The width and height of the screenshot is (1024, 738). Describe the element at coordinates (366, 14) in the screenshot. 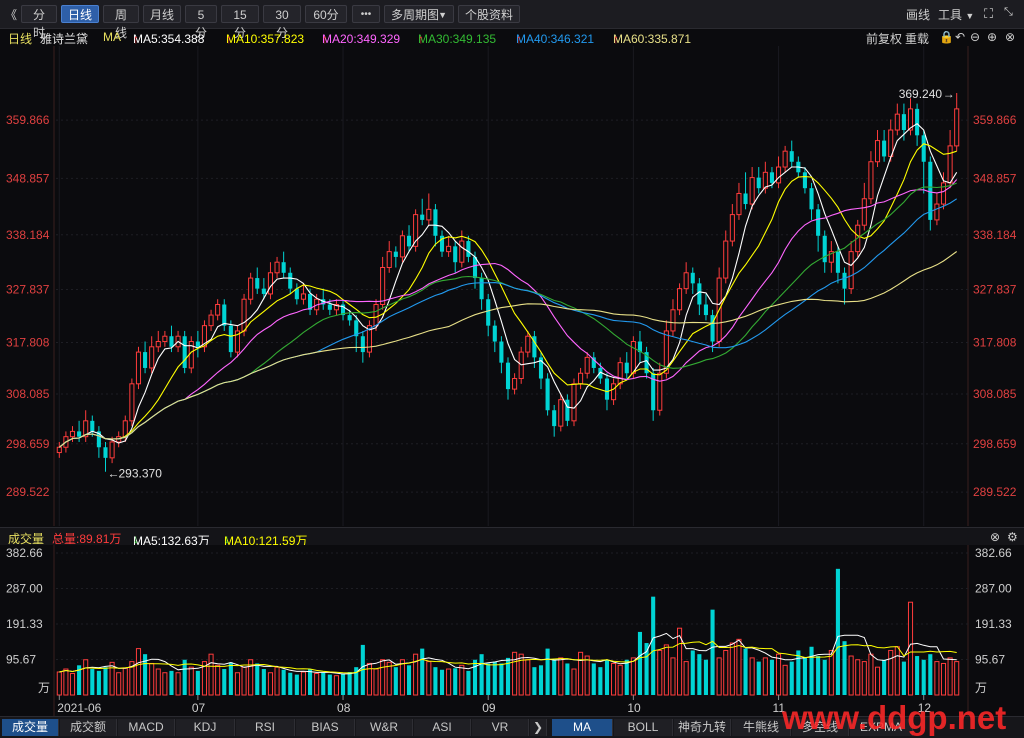

I see `more-periods-button: •••` at that location.